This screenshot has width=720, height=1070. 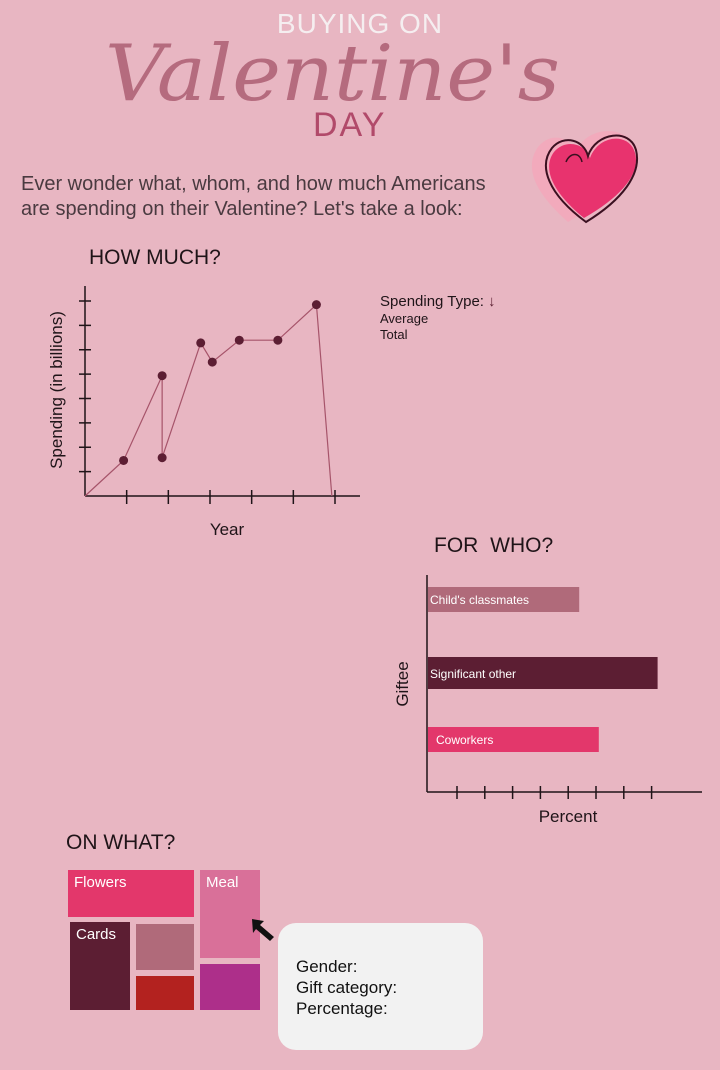 I want to click on series-line, so click(x=208, y=400).